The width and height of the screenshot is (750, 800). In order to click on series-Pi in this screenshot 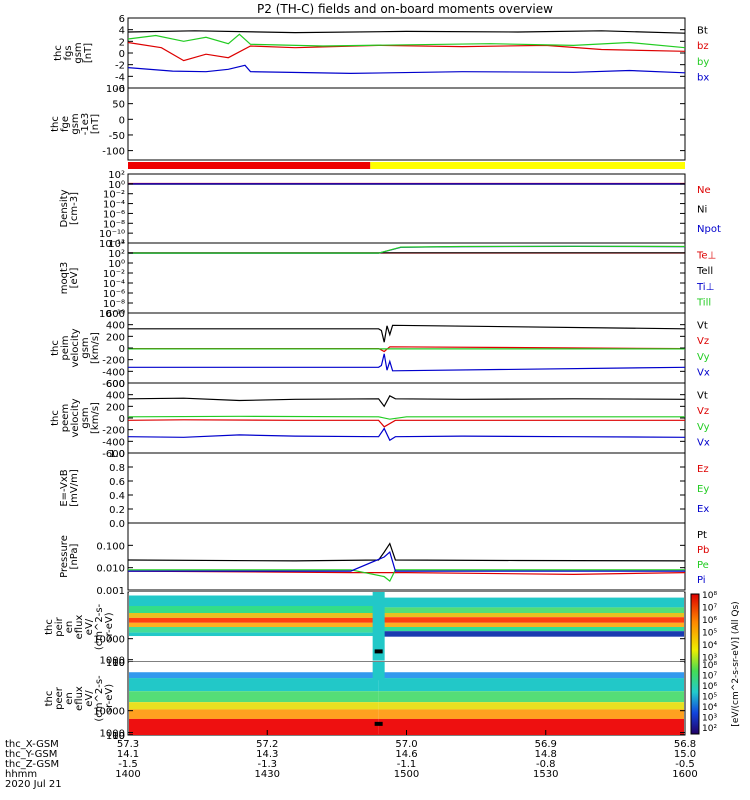, I will do `click(406, 561)`.